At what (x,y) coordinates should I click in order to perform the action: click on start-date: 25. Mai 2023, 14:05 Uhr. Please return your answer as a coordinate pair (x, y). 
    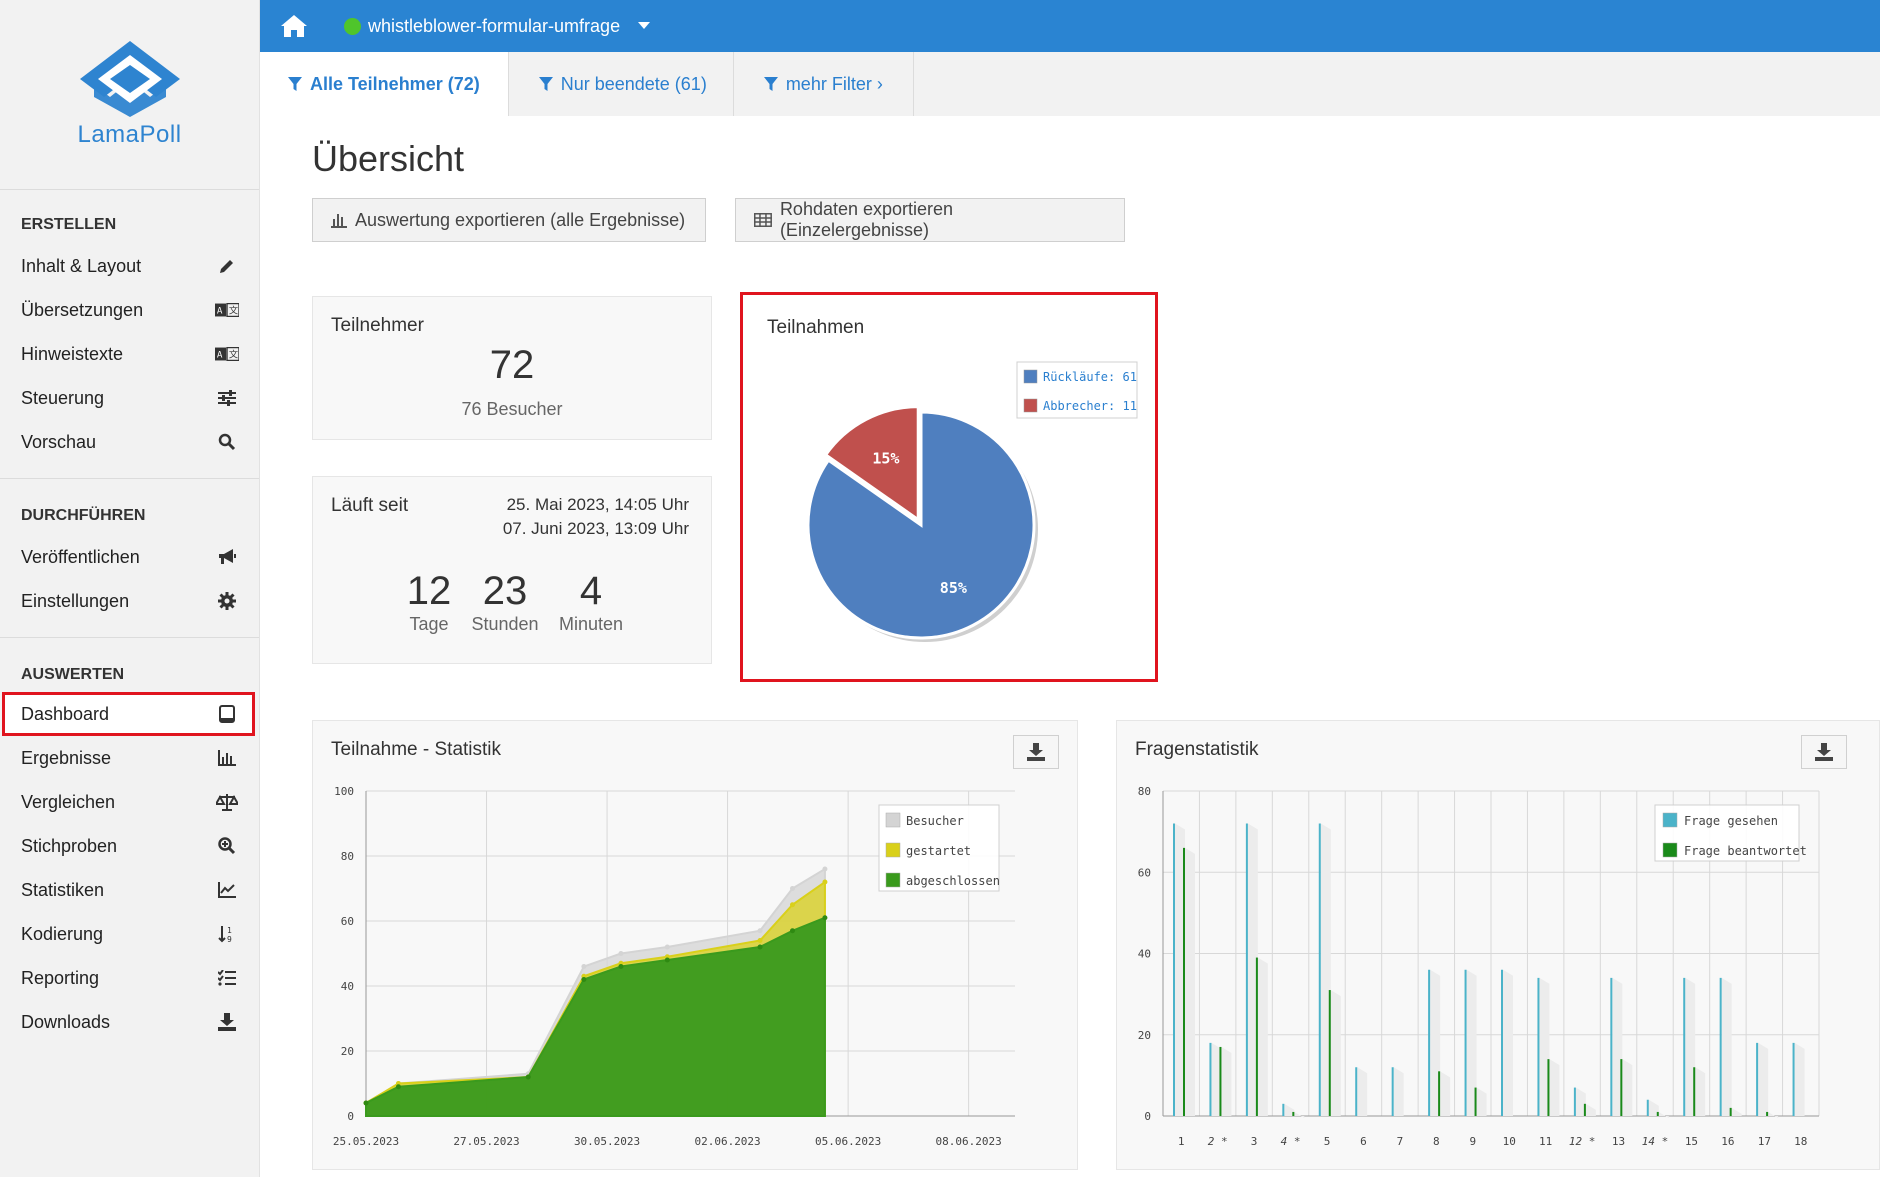
    Looking at the image, I should click on (597, 504).